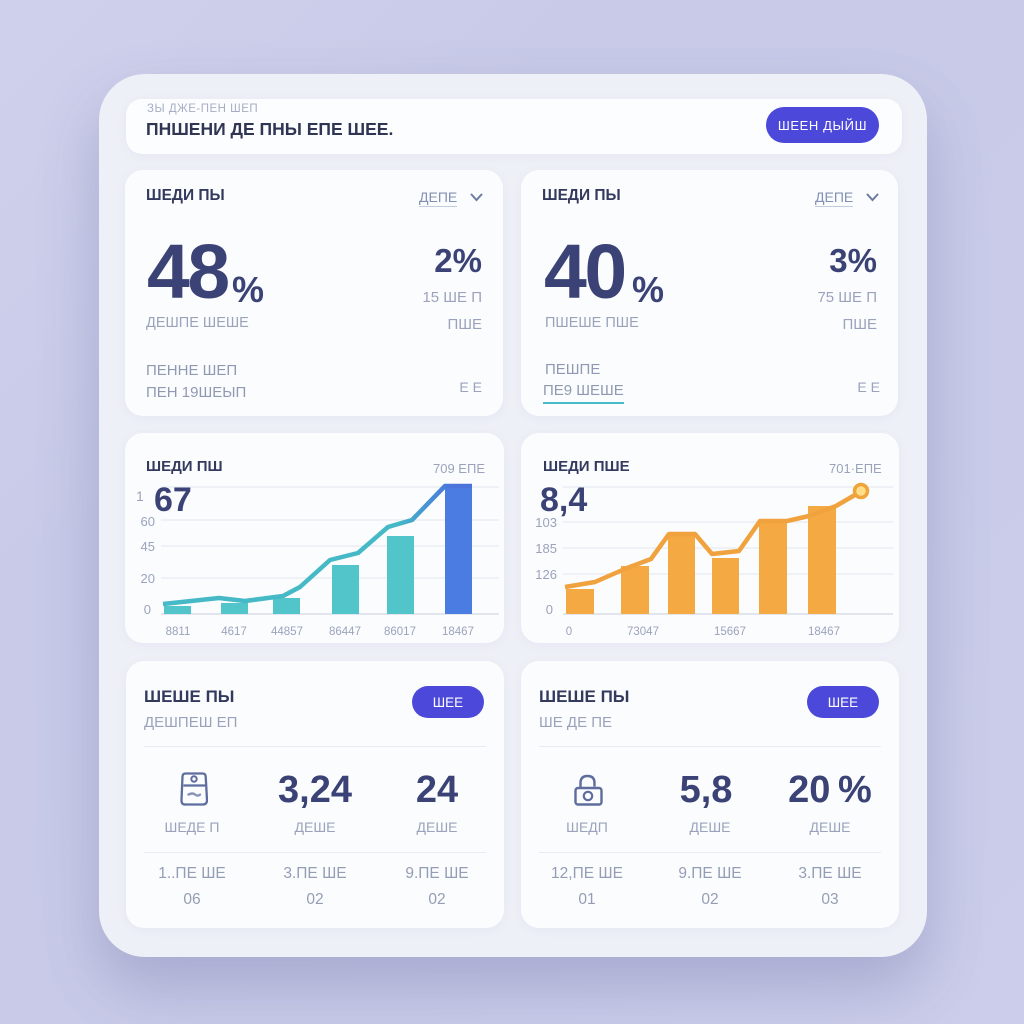 Image resolution: width=1024 pixels, height=1024 pixels. Describe the element at coordinates (148, 521) in the screenshot. I see `svg-text: 60` at that location.